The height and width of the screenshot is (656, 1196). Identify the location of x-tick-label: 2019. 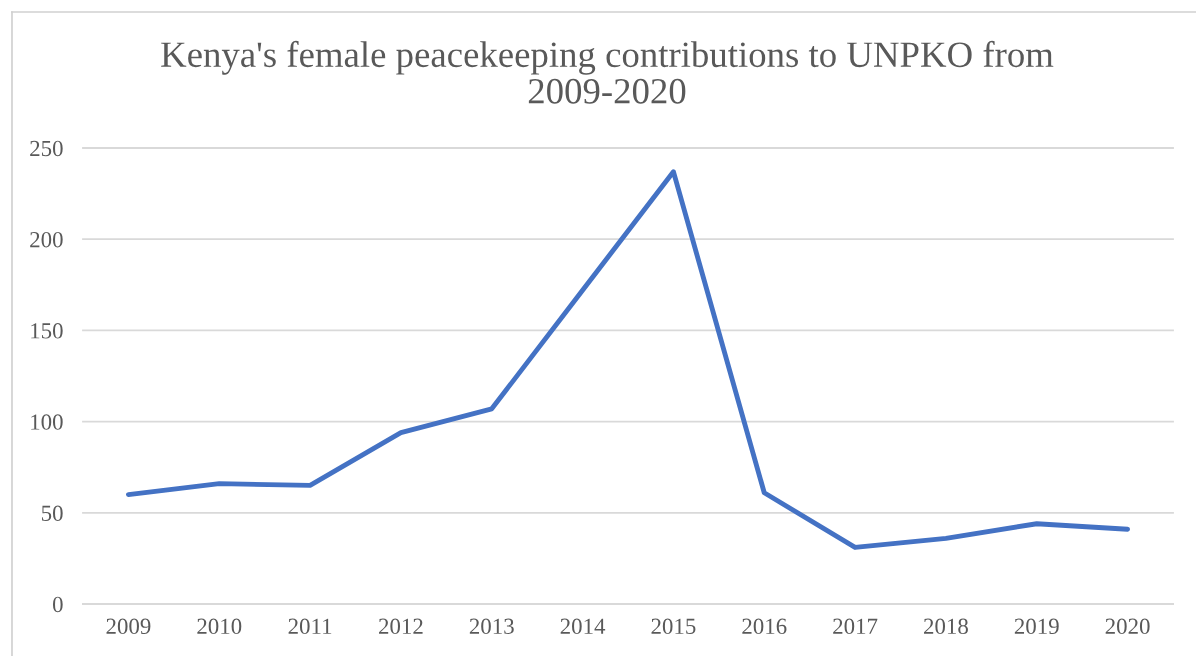
(1036, 626).